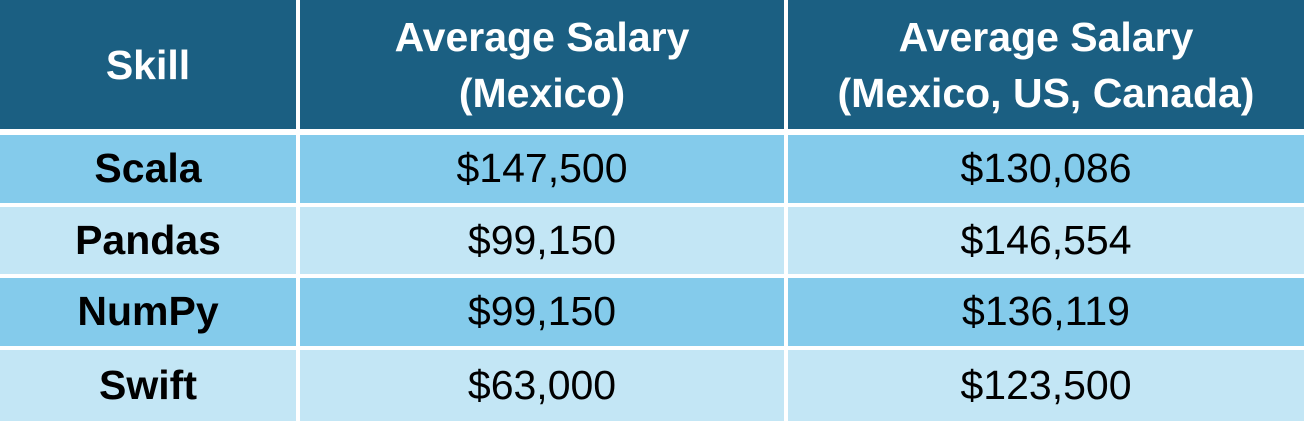 This screenshot has height=421, width=1304. I want to click on avg-north-america-cell: $146,554, so click(1044, 242).